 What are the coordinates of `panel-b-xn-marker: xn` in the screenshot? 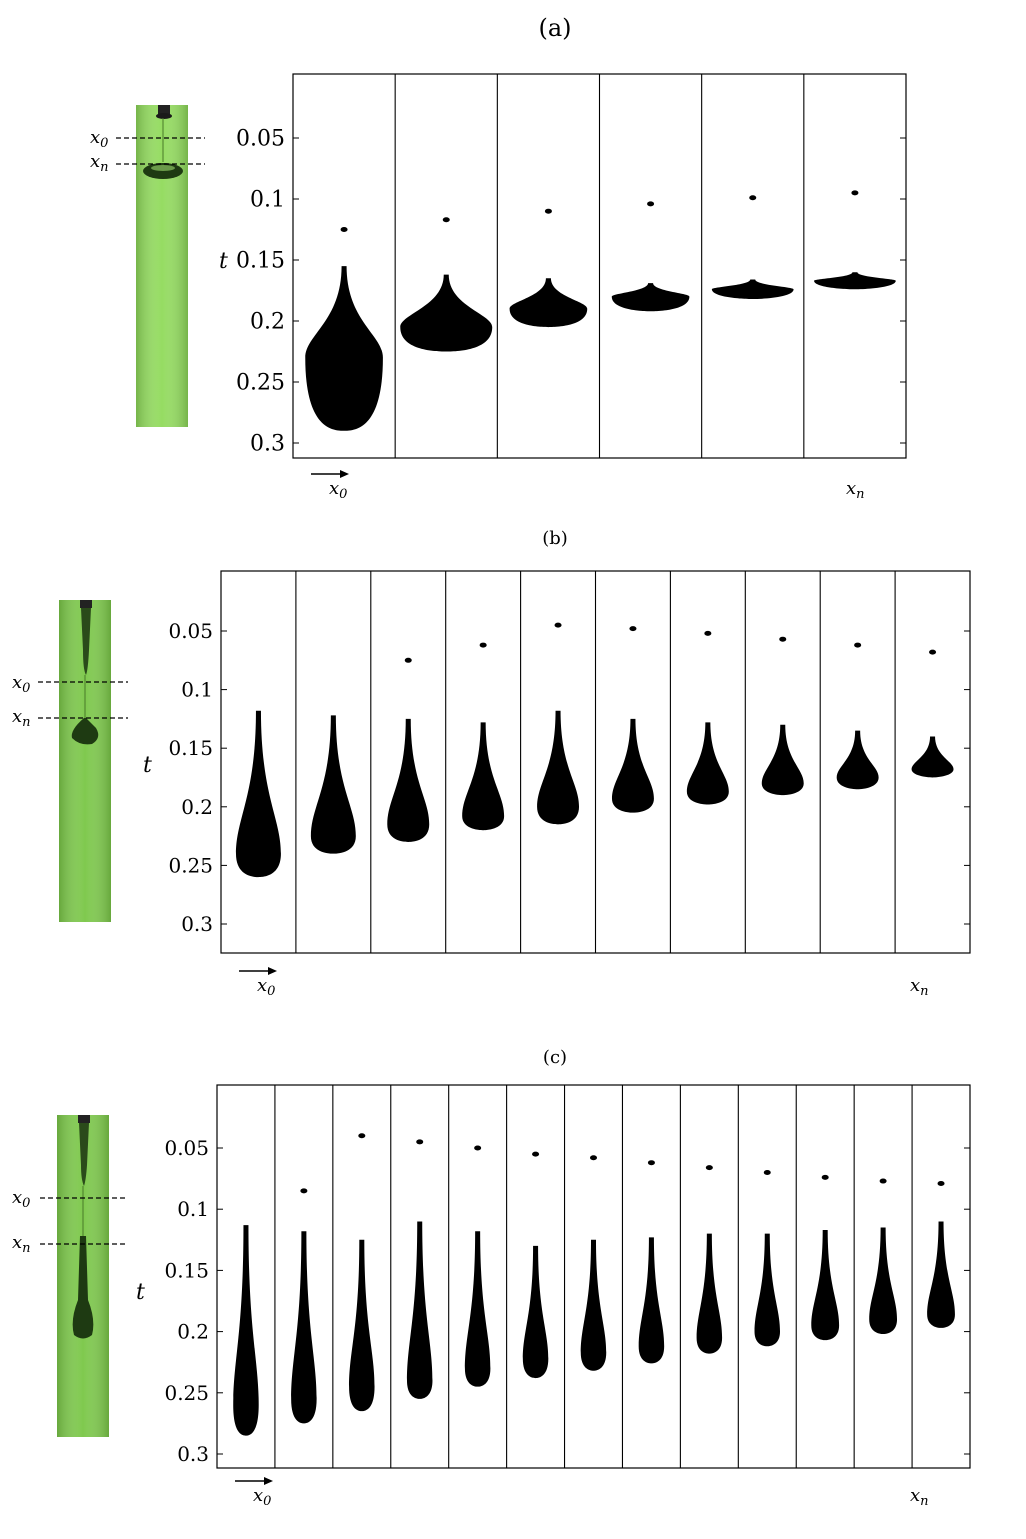 It's located at (21, 718).